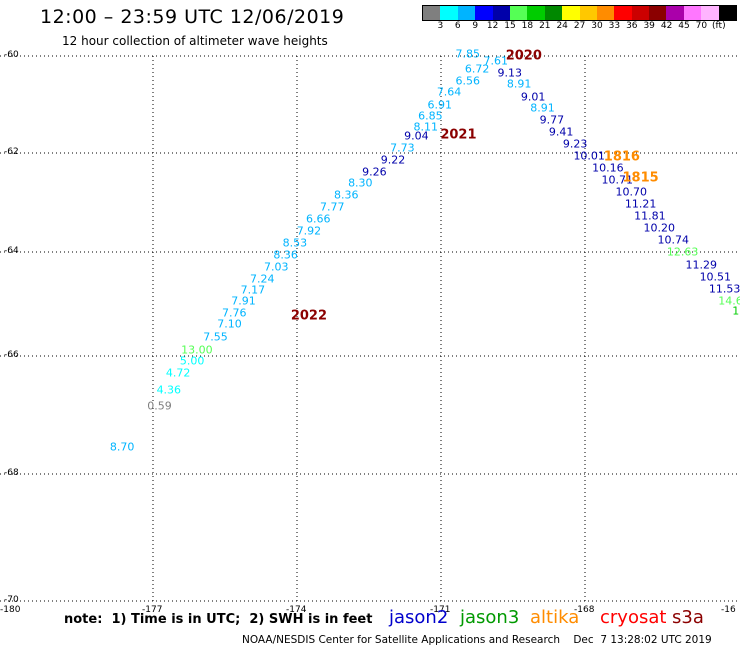  I want to click on colorbar-tick: 6, so click(457, 26).